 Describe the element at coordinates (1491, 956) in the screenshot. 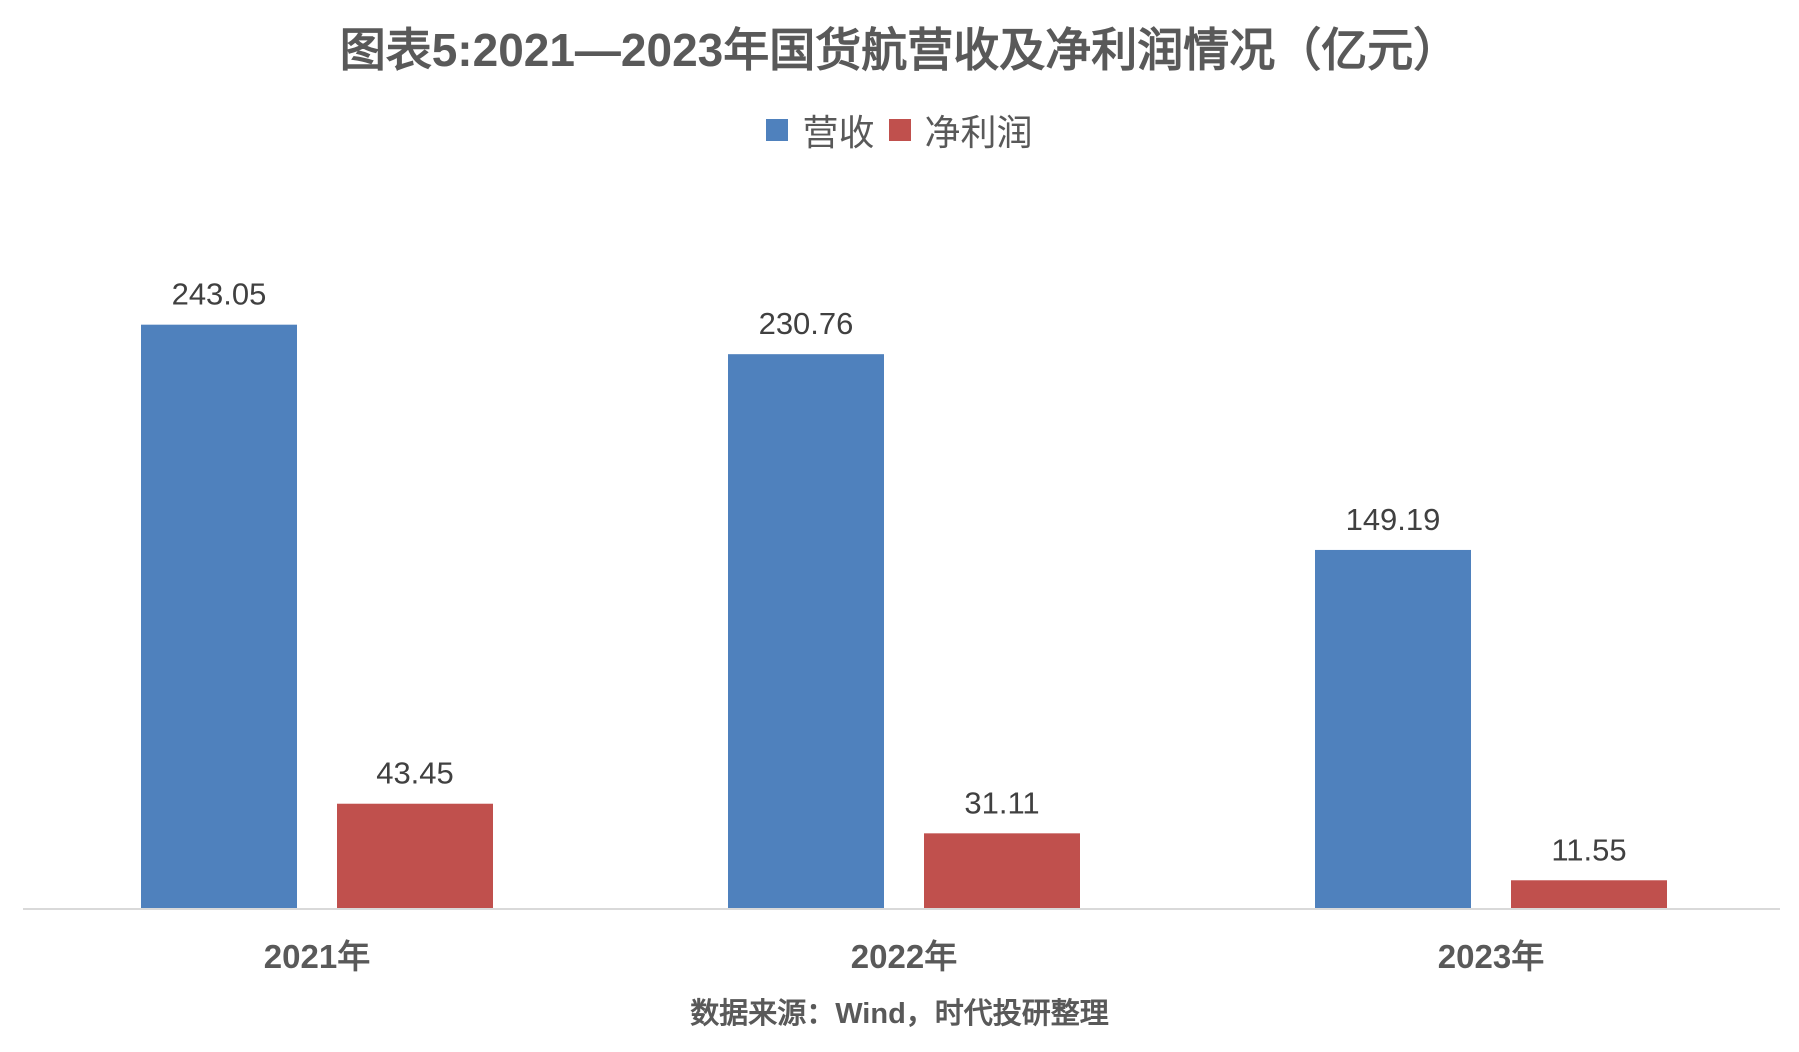

I see `x-tick-label: 2023年` at that location.